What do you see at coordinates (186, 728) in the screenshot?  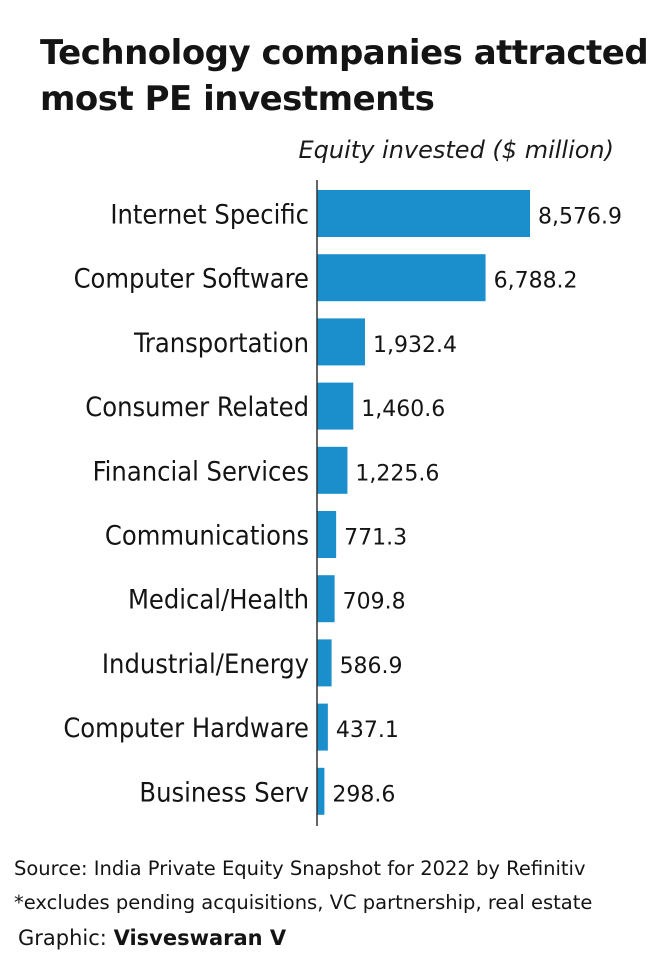 I see `category-label: Computer Hardware` at bounding box center [186, 728].